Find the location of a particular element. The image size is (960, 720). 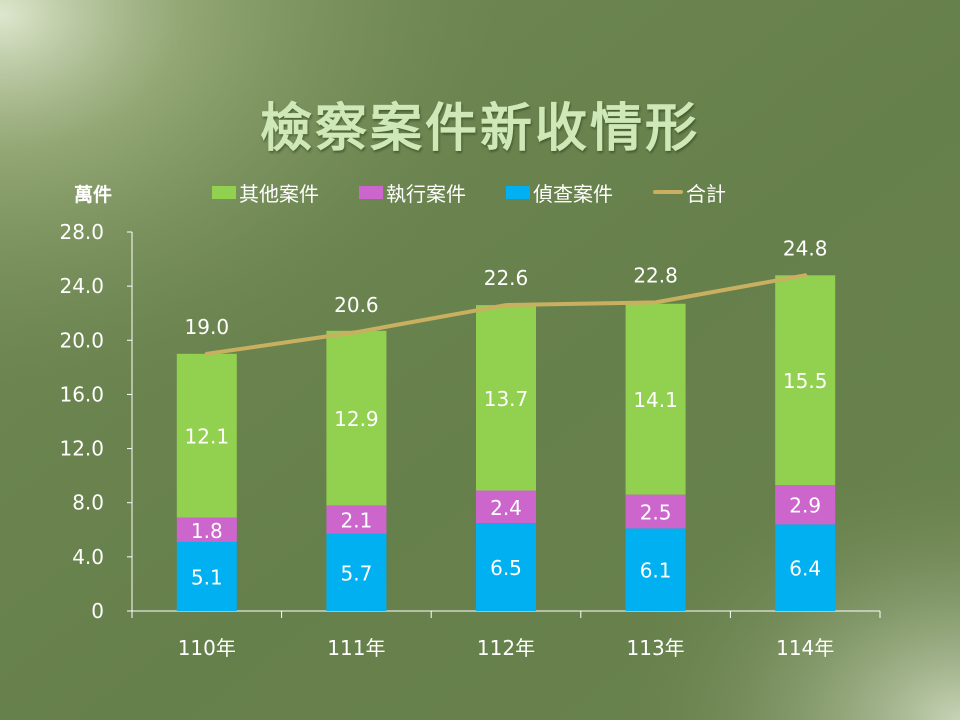

legend-label-execution: 執行案件 is located at coordinates (426, 193).